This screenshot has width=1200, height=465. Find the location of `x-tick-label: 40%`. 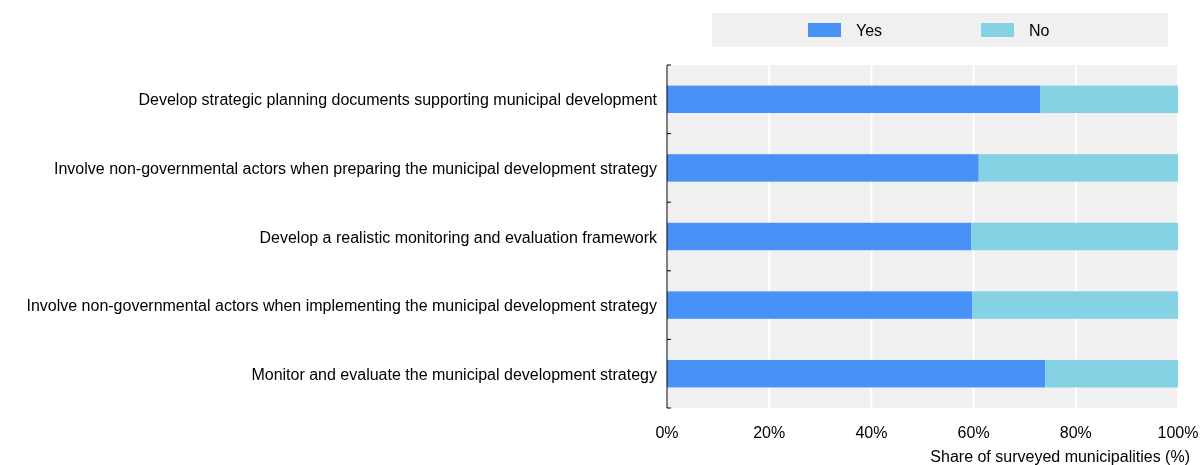

x-tick-label: 40% is located at coordinates (871, 432).